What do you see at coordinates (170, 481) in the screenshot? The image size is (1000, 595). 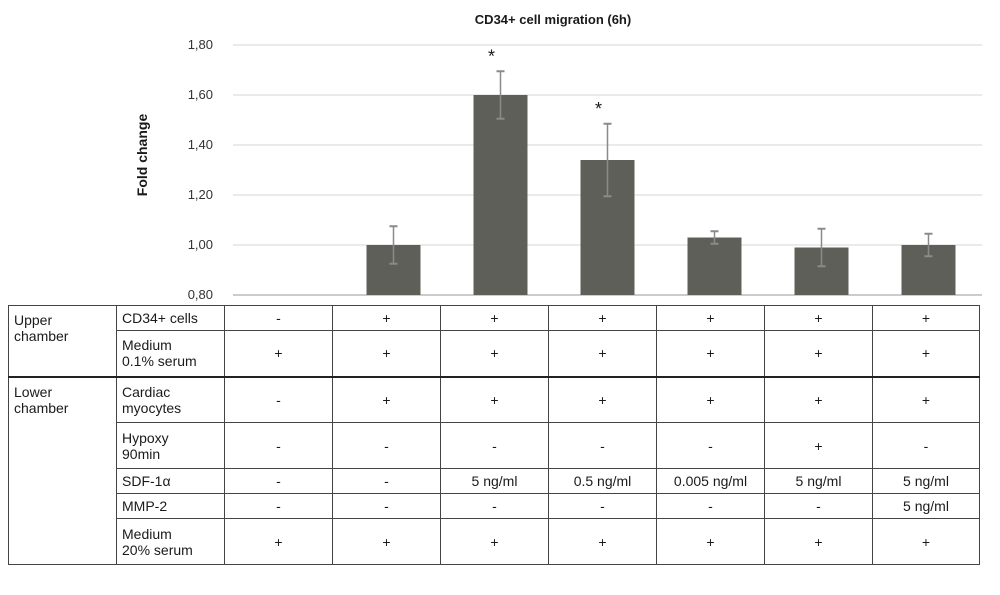 I see `condition-label: SDF-1α` at bounding box center [170, 481].